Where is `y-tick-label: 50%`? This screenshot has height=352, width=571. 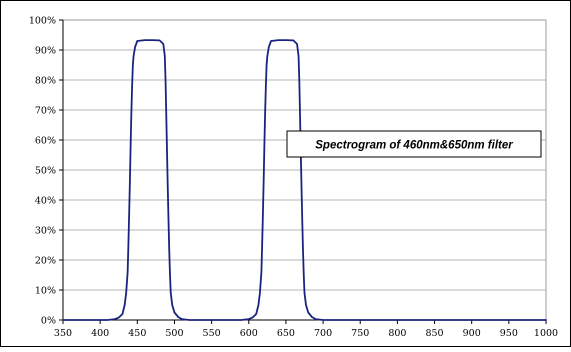 y-tick-label: 50% is located at coordinates (45, 170).